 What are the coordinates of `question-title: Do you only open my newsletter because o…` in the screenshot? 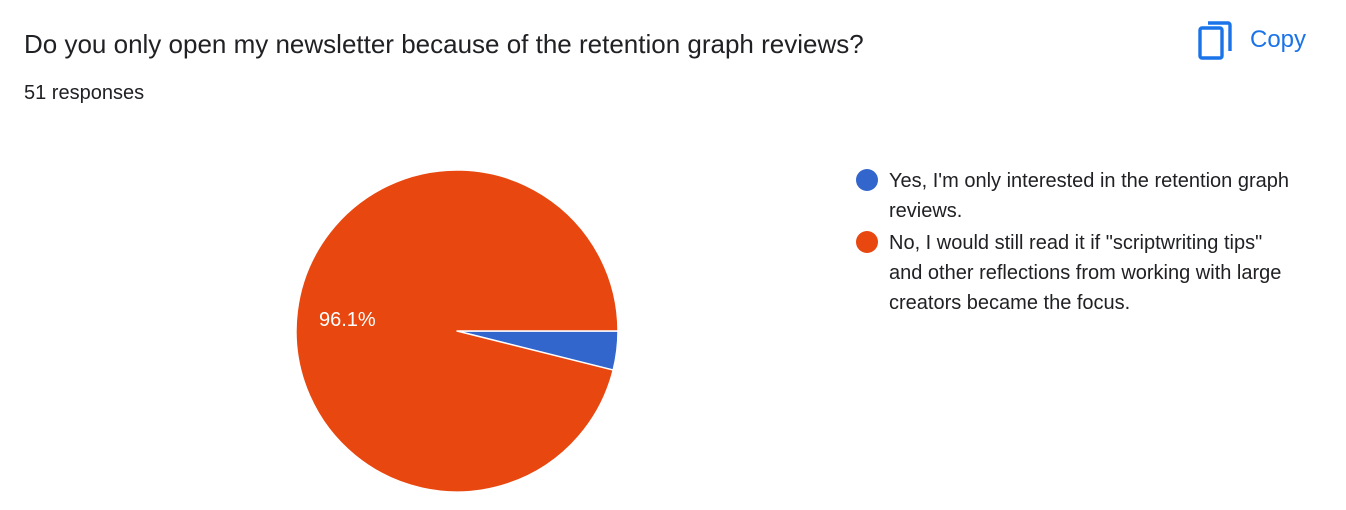 It's located at (444, 44).